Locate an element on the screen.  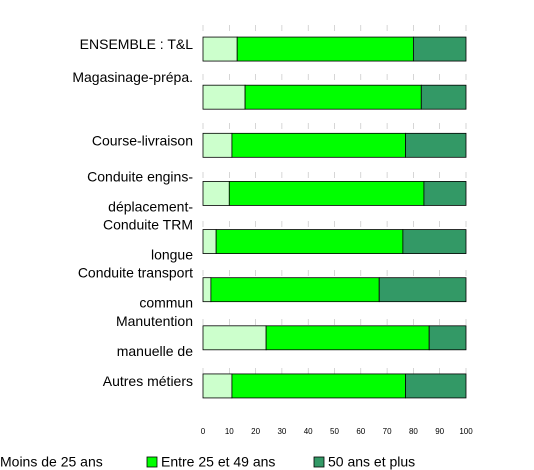
category-line: commun is located at coordinates (166, 302).